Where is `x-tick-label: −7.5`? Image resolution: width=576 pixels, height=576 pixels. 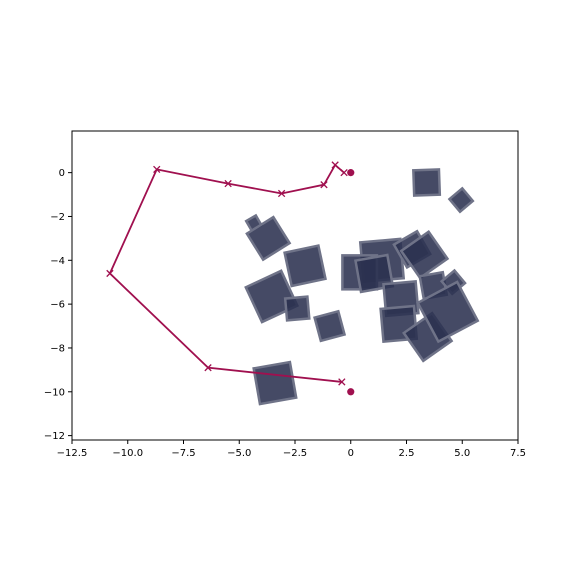 x-tick-label: −7.5 is located at coordinates (183, 453).